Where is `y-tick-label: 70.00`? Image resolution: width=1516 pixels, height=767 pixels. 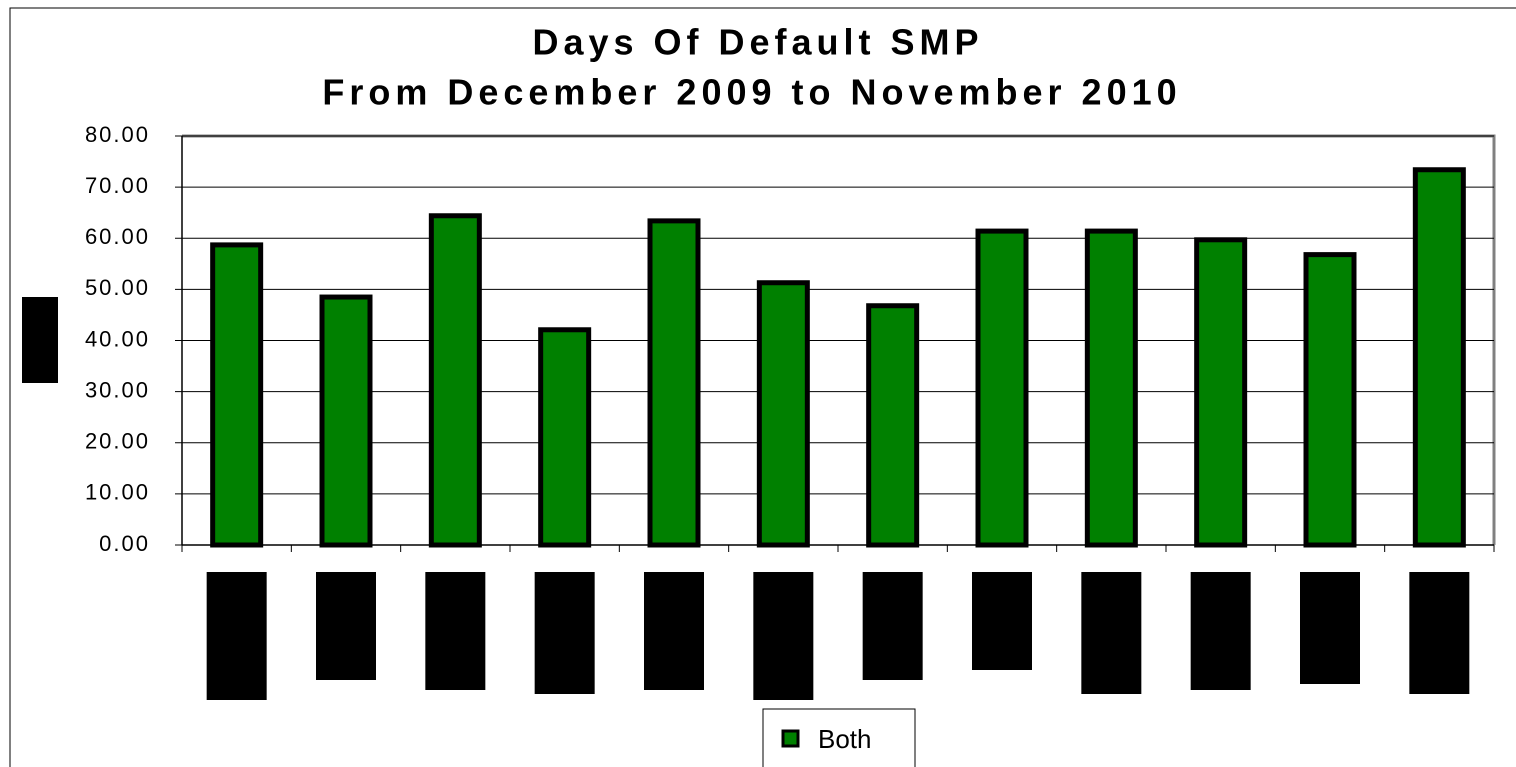
y-tick-label: 70.00 is located at coordinates (117, 185).